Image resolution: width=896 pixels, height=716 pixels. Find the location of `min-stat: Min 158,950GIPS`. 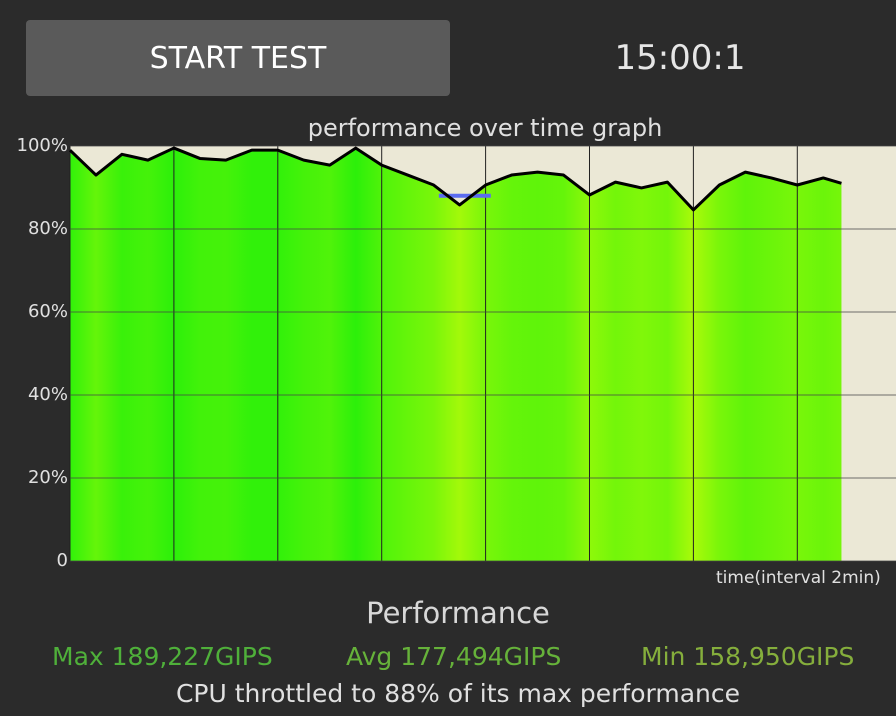

min-stat: Min 158,950GIPS is located at coordinates (748, 656).